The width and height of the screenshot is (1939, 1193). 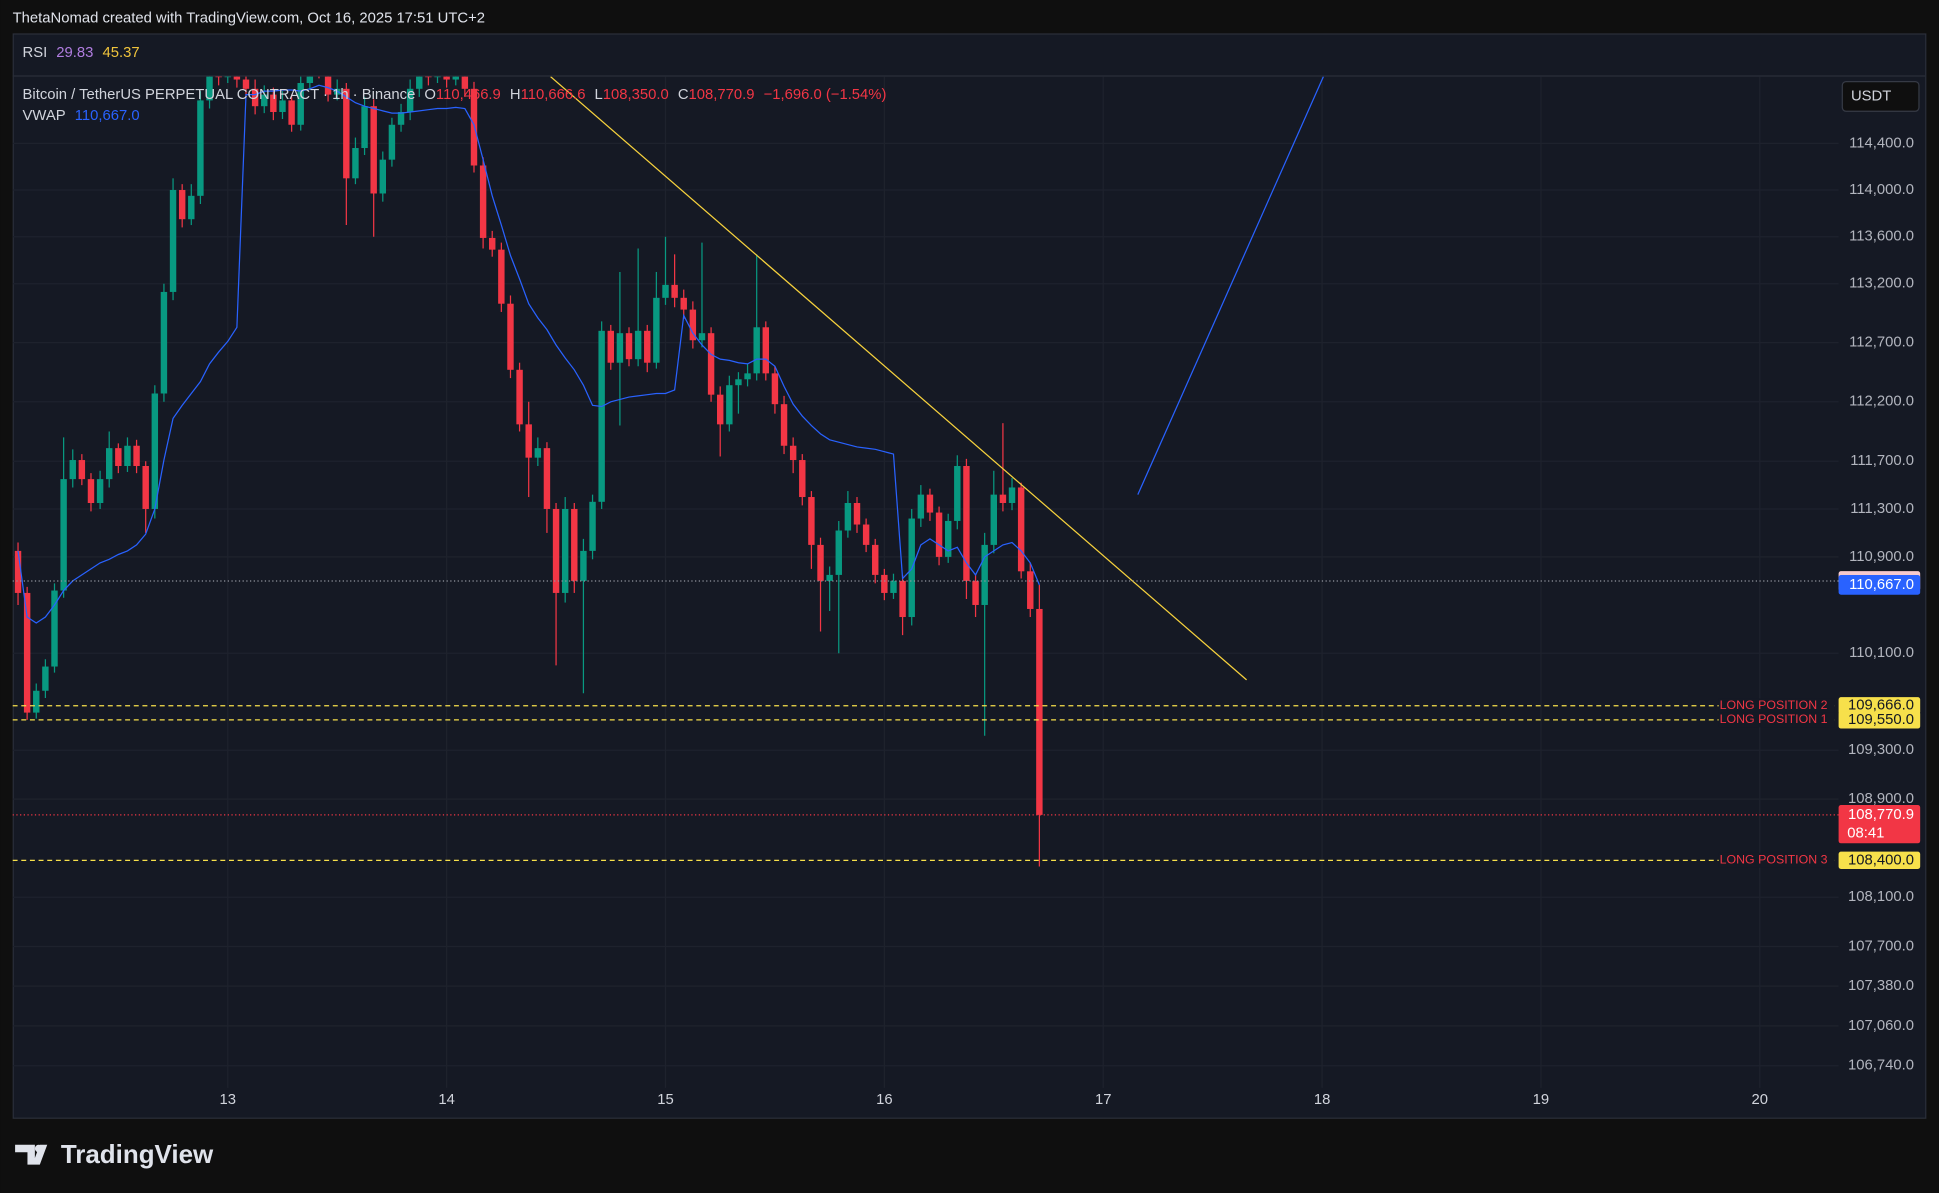 I want to click on logo-dot, so click(x=38, y=1148).